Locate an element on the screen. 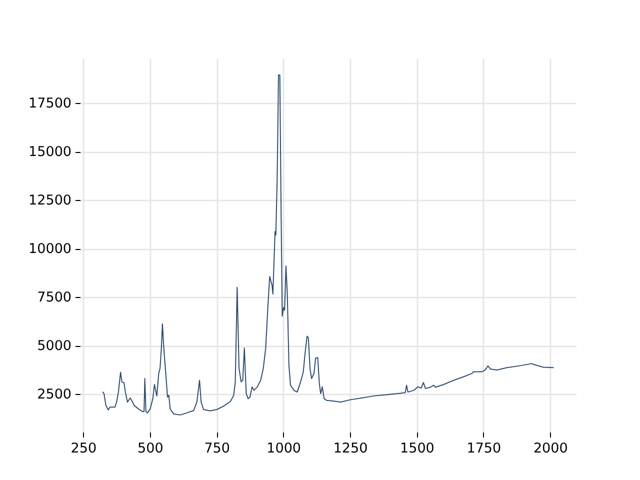  x-tick-label: 1250 is located at coordinates (350, 448).